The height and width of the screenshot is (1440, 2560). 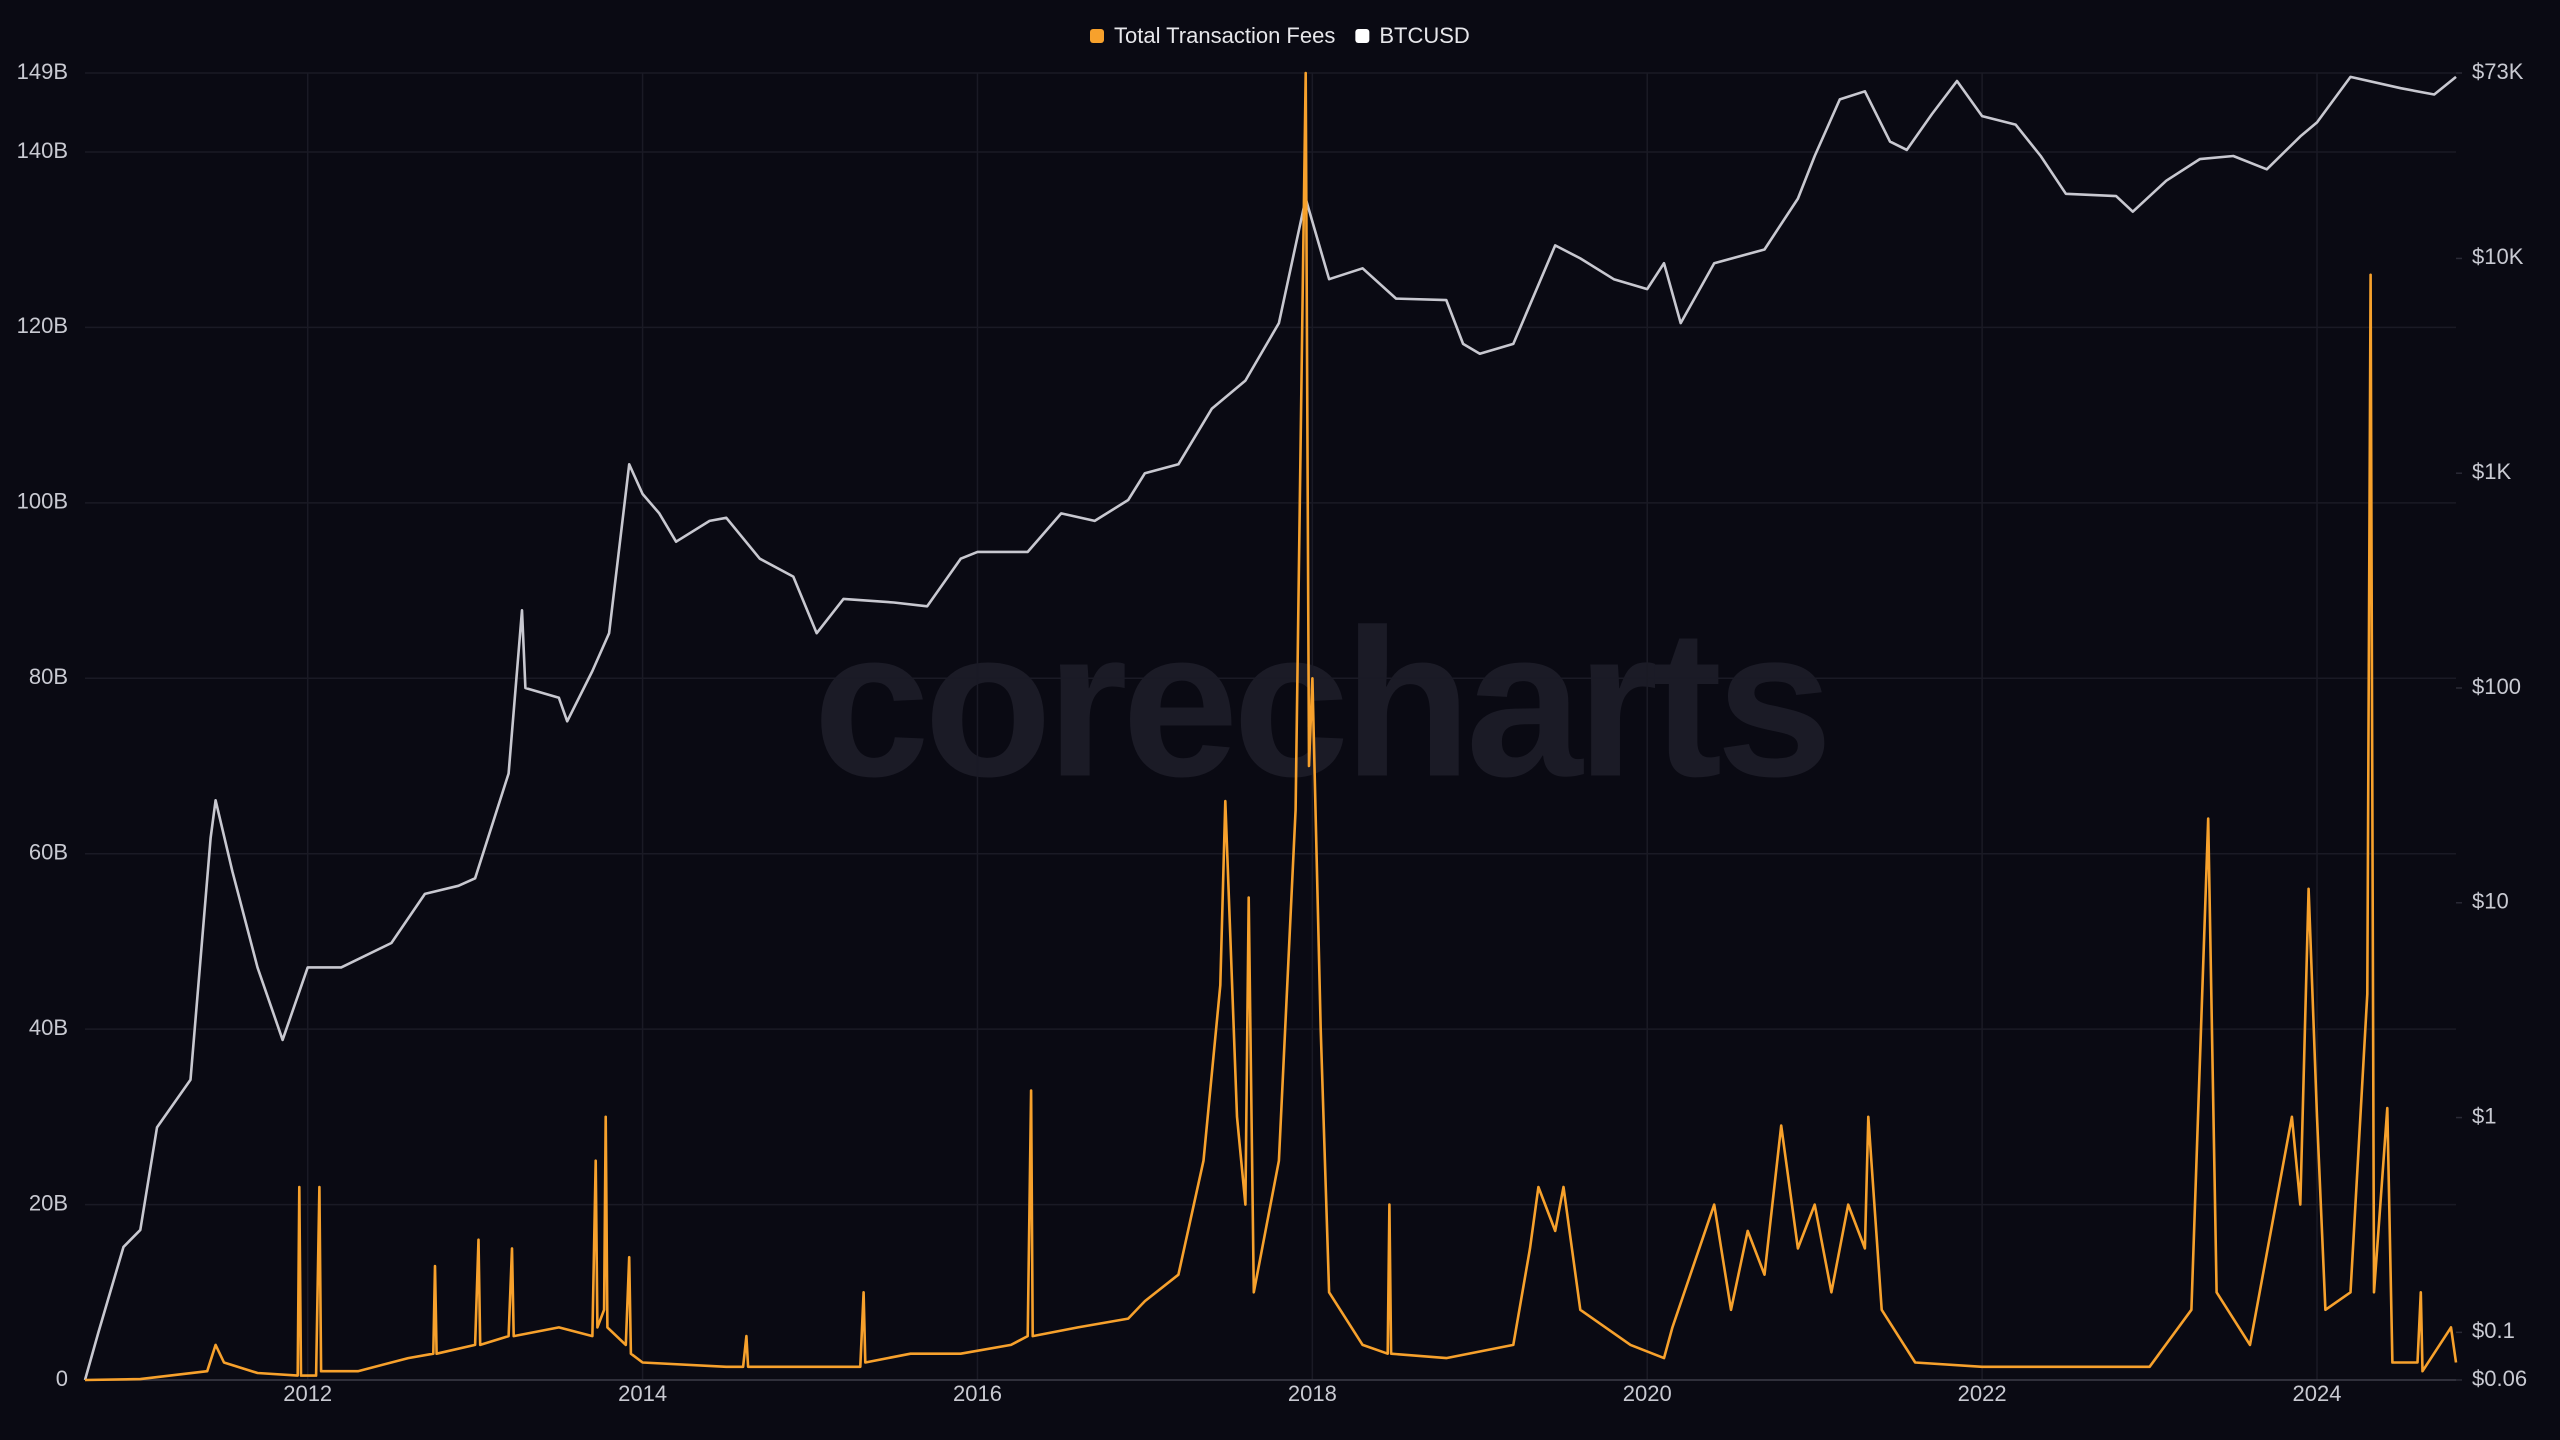 I want to click on y-tick-label: 20B, so click(x=48, y=1202).